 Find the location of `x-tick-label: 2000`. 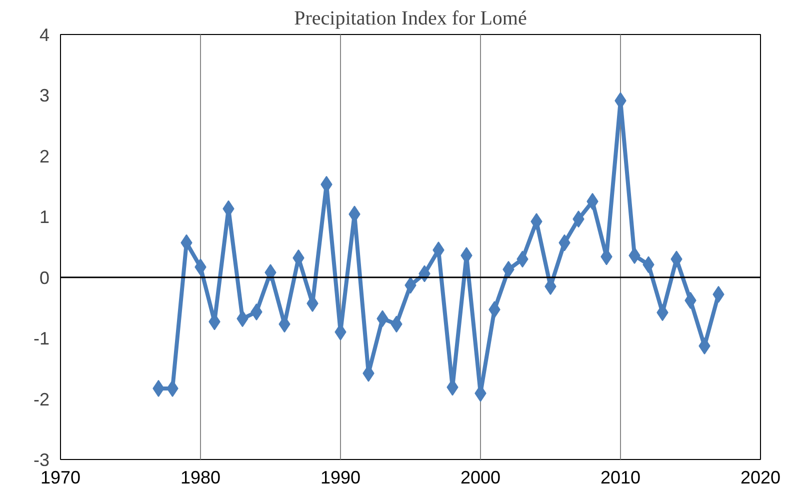

x-tick-label: 2000 is located at coordinates (480, 478).